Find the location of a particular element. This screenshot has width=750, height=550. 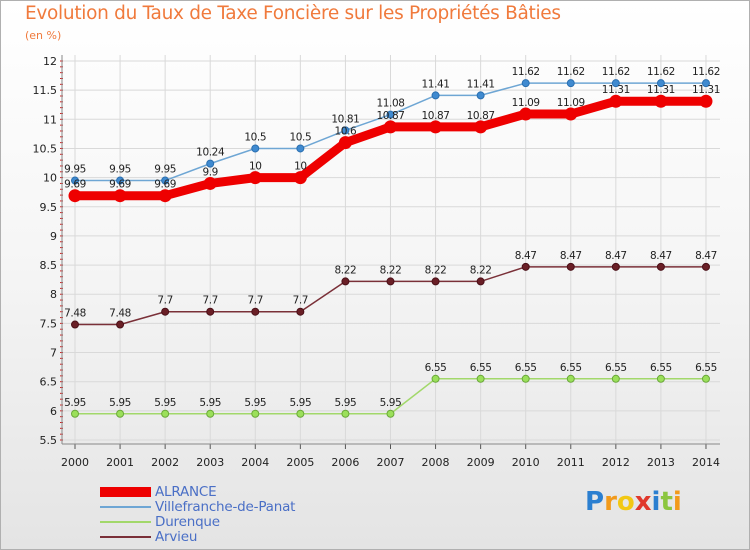

y-tick-label: 10 is located at coordinates (50, 178).